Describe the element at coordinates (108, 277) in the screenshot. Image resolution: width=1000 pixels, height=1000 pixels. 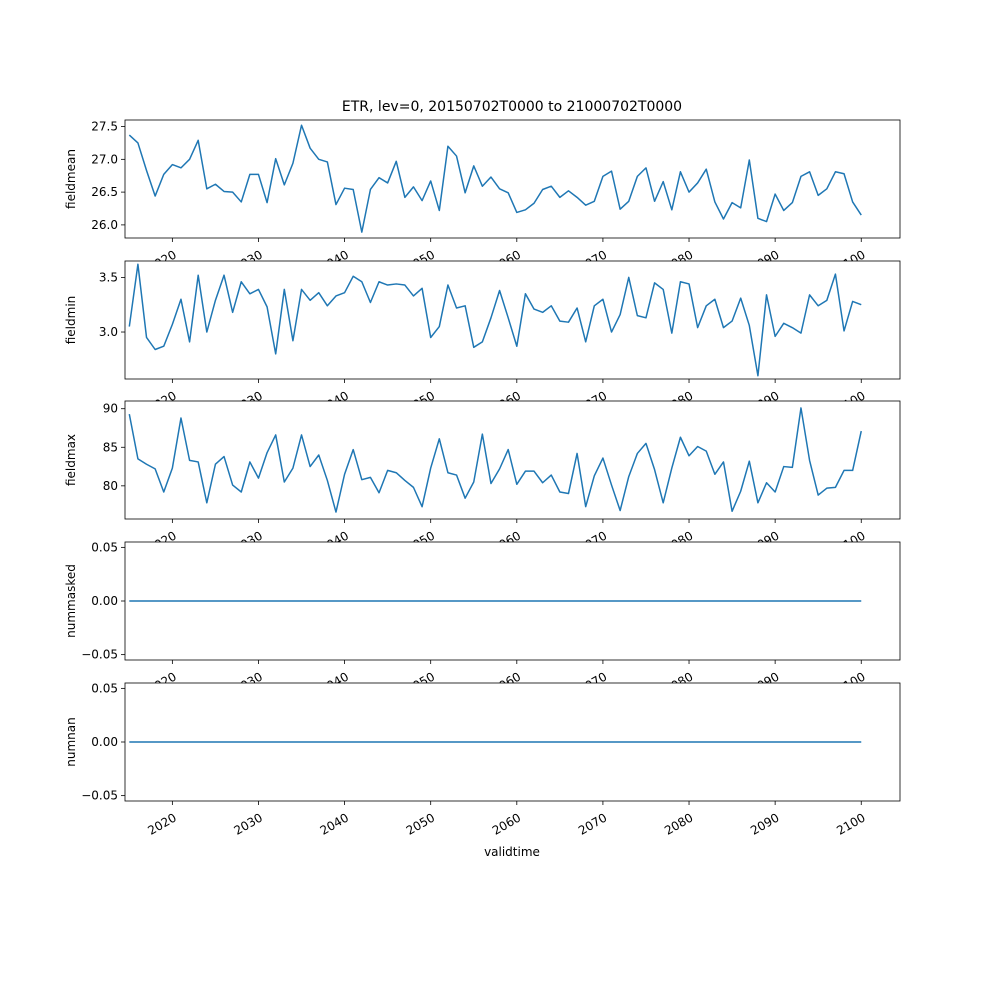
I see `y-tick-label: 3.5` at that location.